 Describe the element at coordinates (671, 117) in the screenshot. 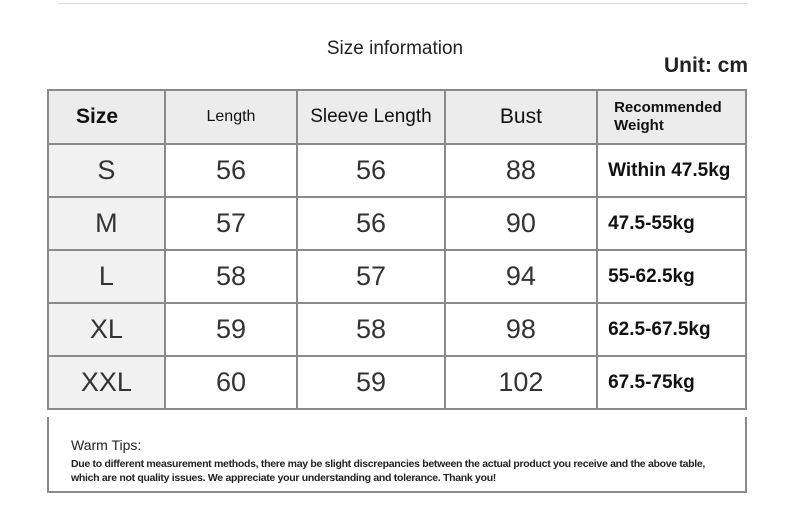

I see `header-recommended-weight: Recommended Weight` at that location.